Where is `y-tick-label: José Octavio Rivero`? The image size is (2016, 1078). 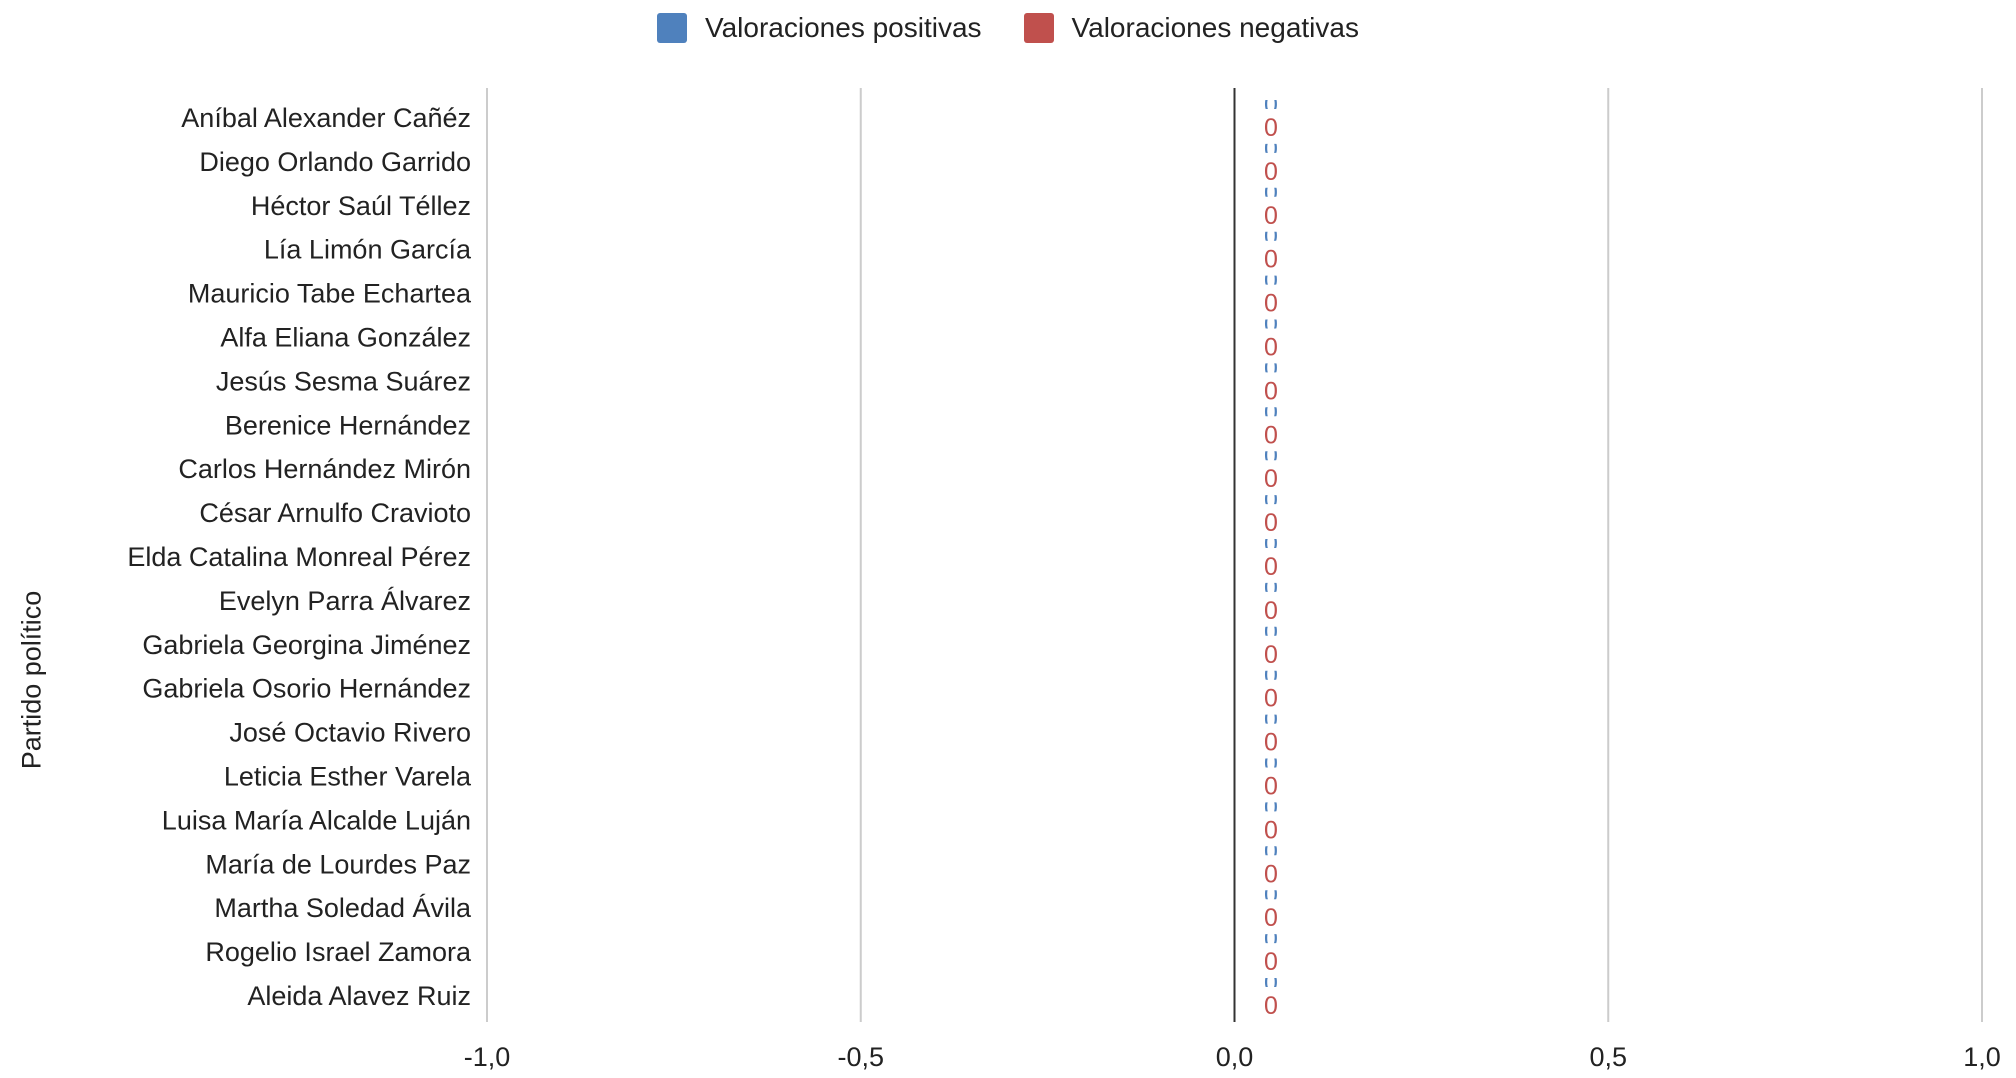
y-tick-label: José Octavio Rivero is located at coordinates (350, 733).